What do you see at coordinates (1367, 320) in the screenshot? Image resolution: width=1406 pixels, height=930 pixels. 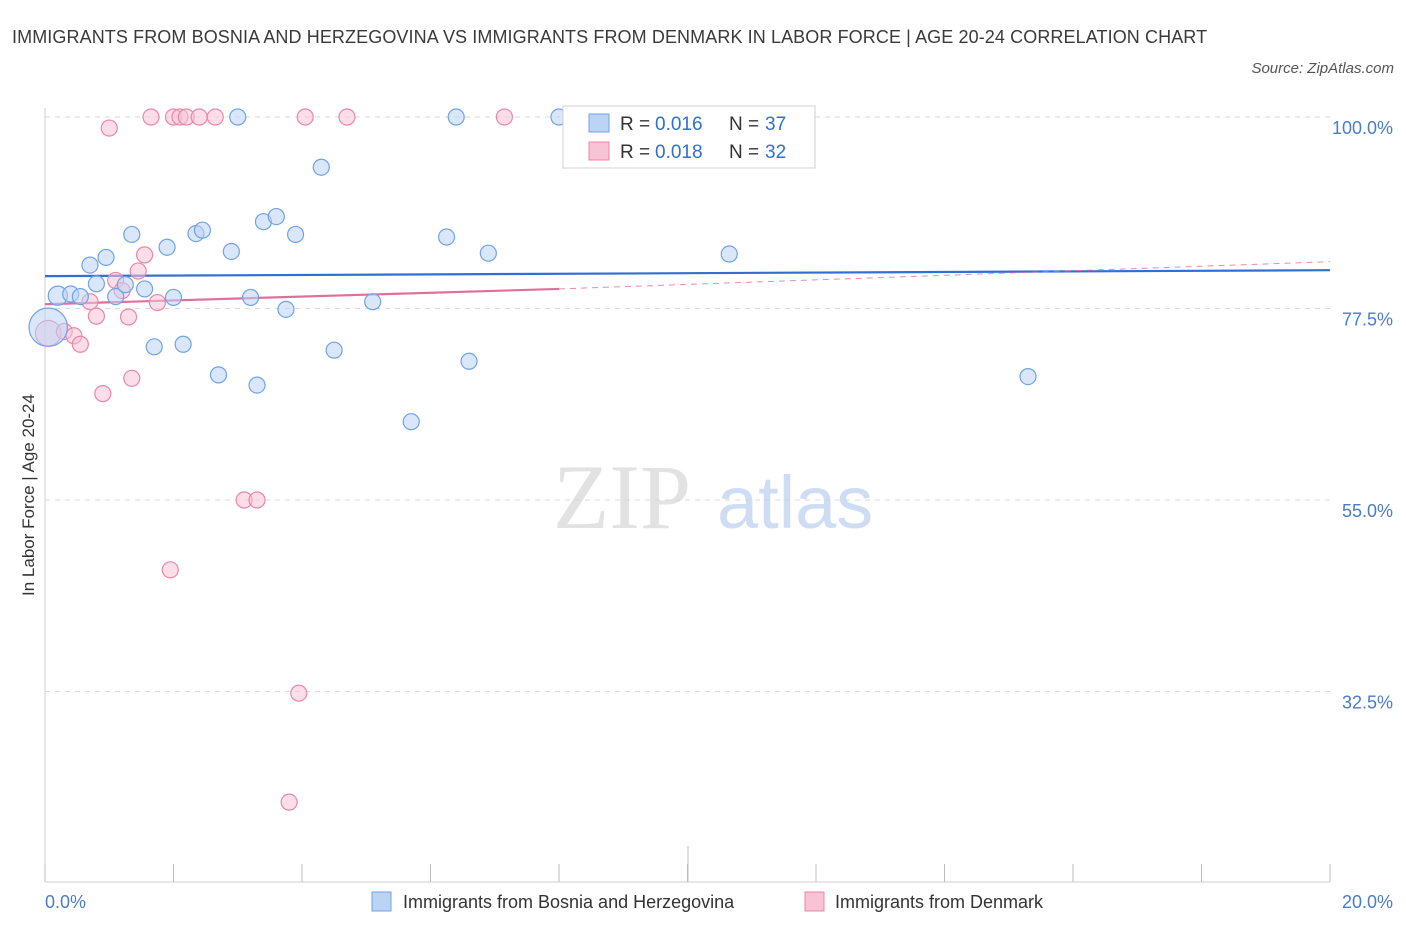 I see `y-tick-label: 77.5%` at bounding box center [1367, 320].